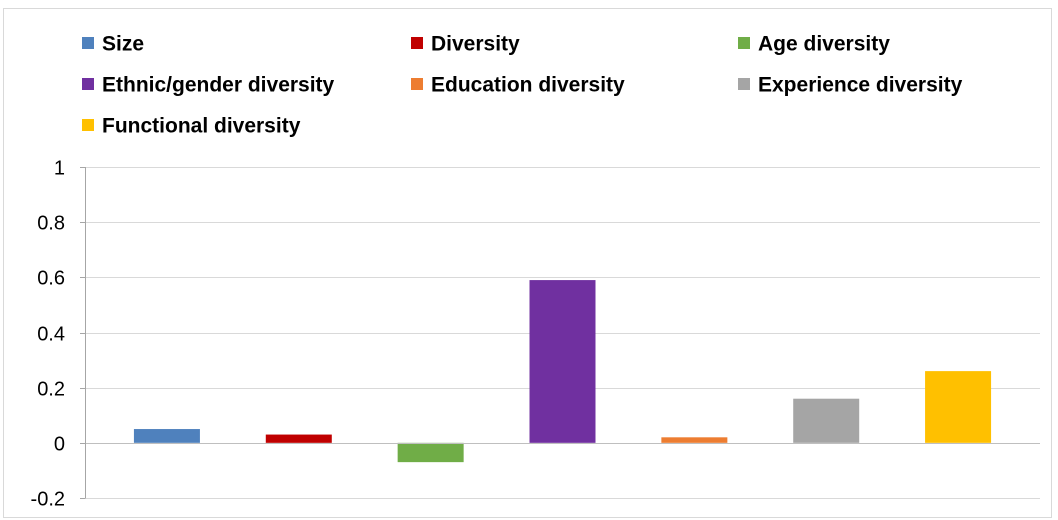 The height and width of the screenshot is (520, 1058). Describe the element at coordinates (88, 125) in the screenshot. I see `legend-marker-functional-diversity` at that location.